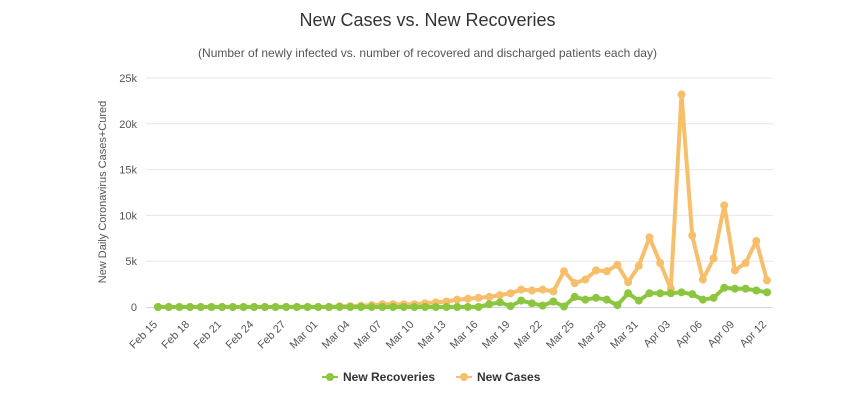 The image size is (855, 418). What do you see at coordinates (427, 20) in the screenshot?
I see `chart-title: New Cases vs. New Recoveries` at bounding box center [427, 20].